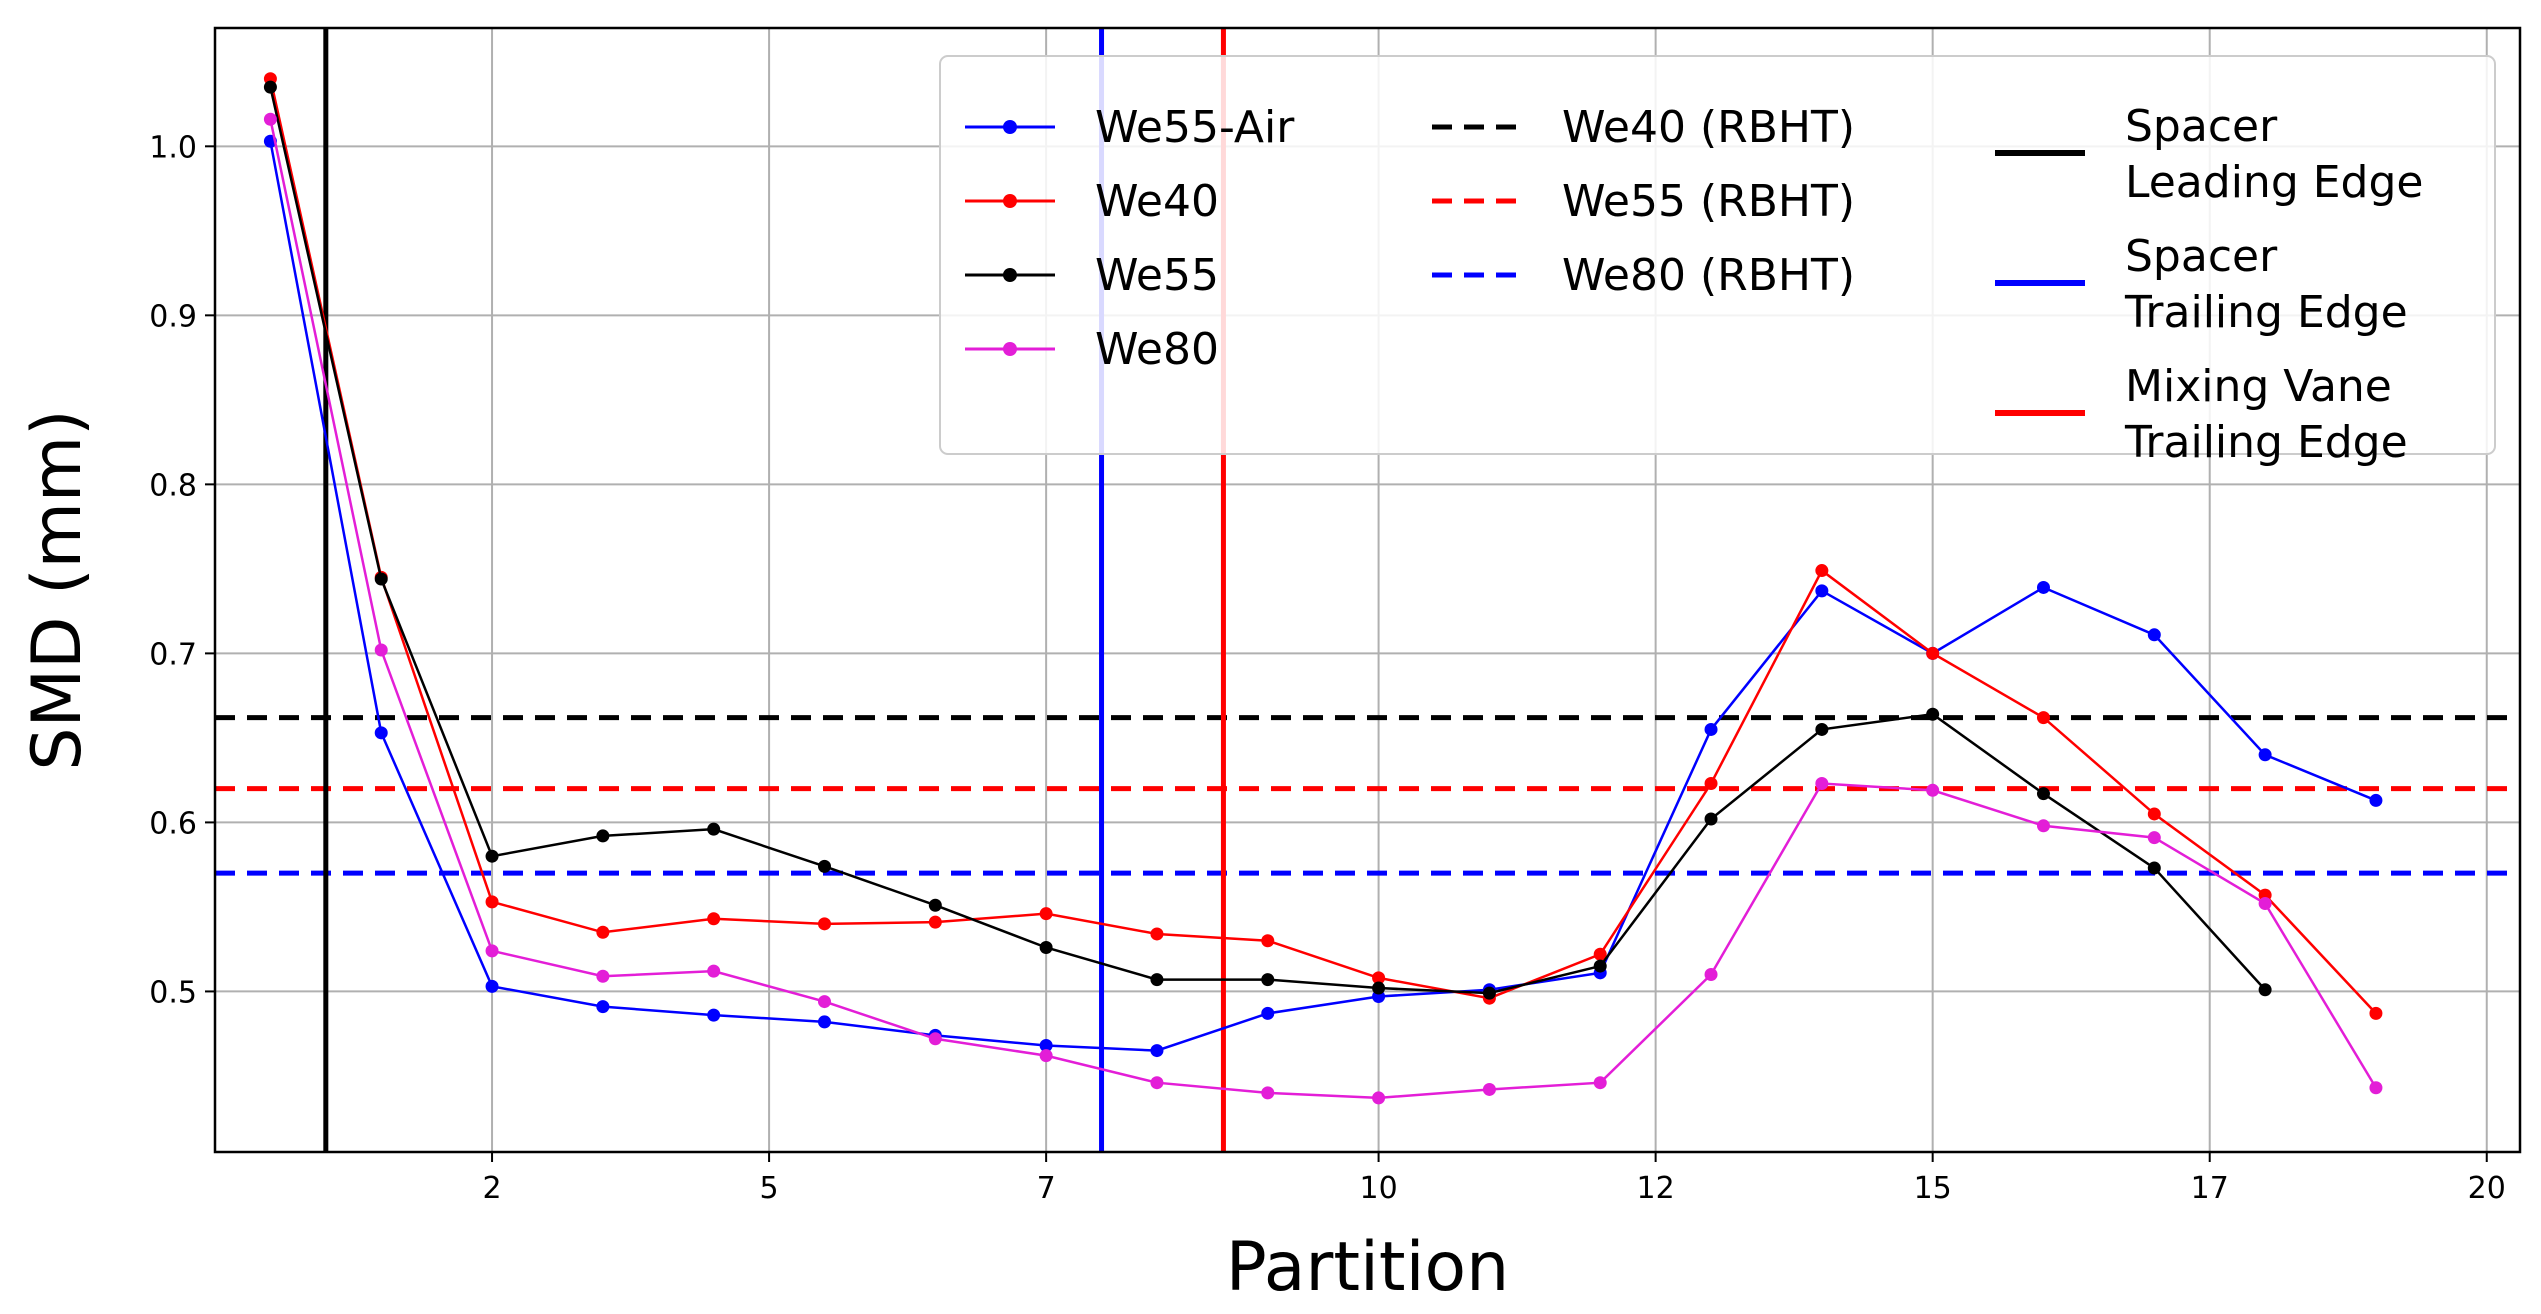  I want to click on legend-label: Trailing Edge, so click(2266, 312).